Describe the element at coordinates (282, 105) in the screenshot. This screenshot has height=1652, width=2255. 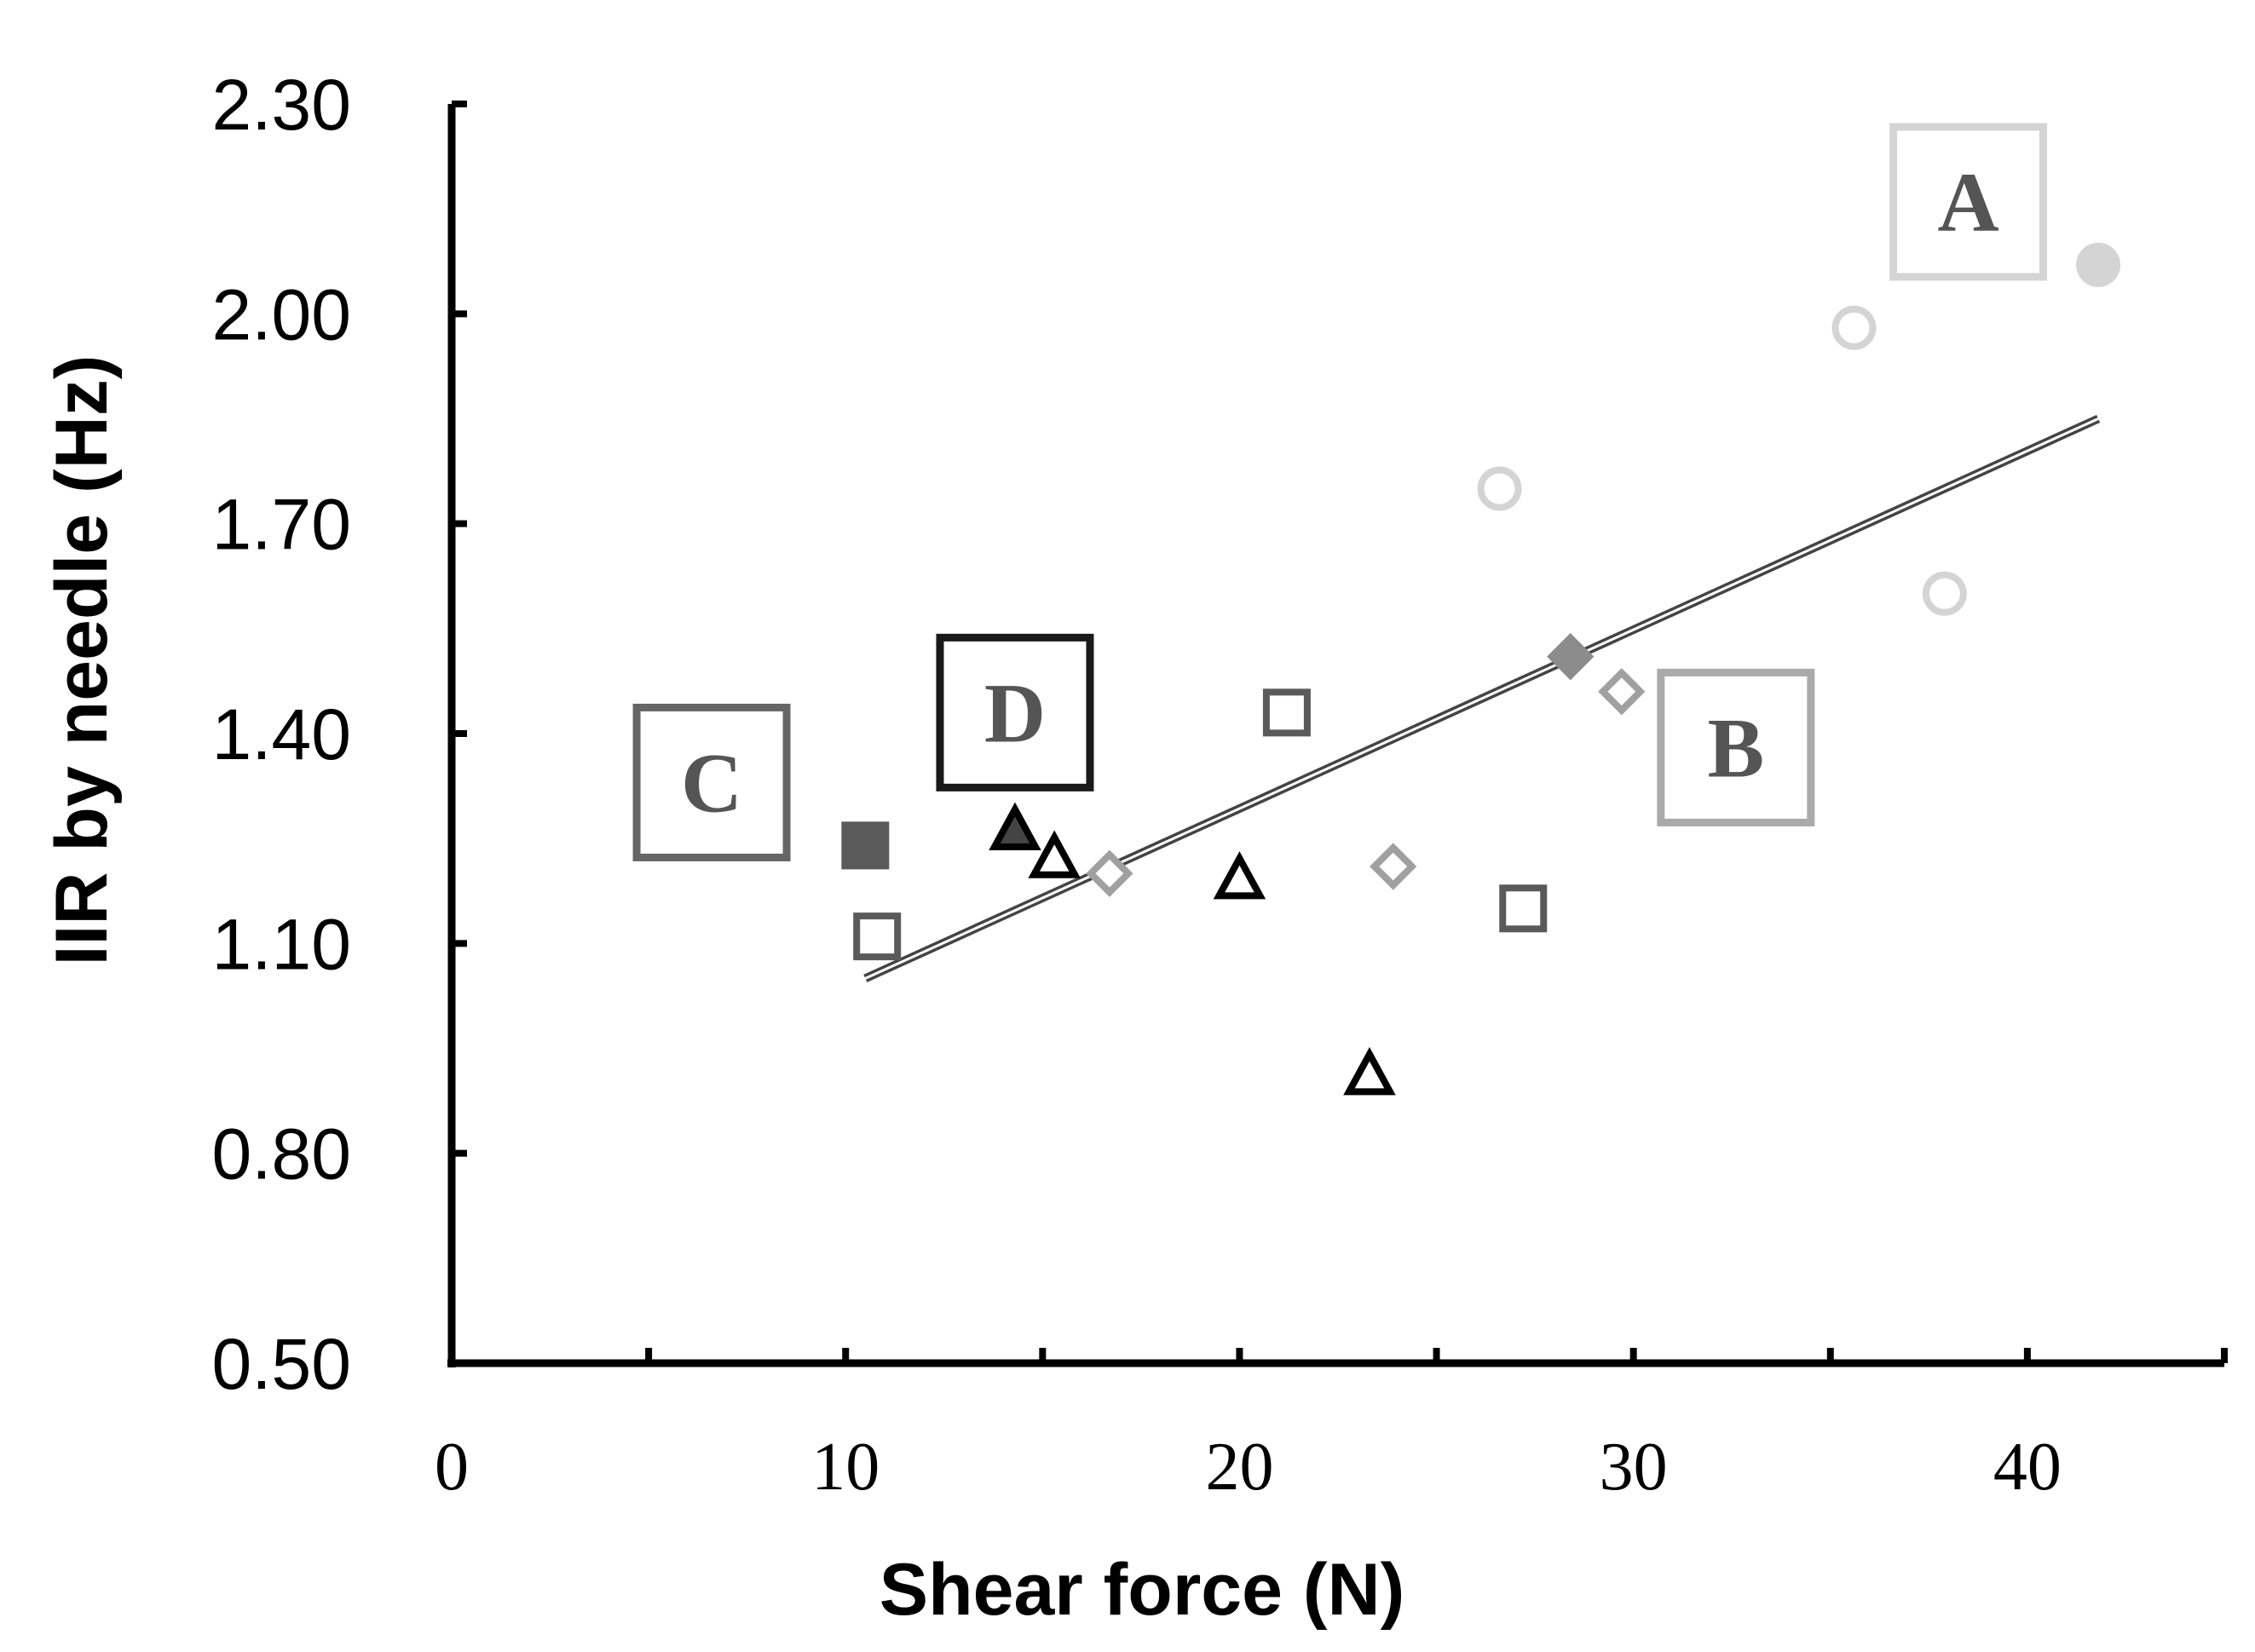
I see `y-tick-label: 2.30` at that location.